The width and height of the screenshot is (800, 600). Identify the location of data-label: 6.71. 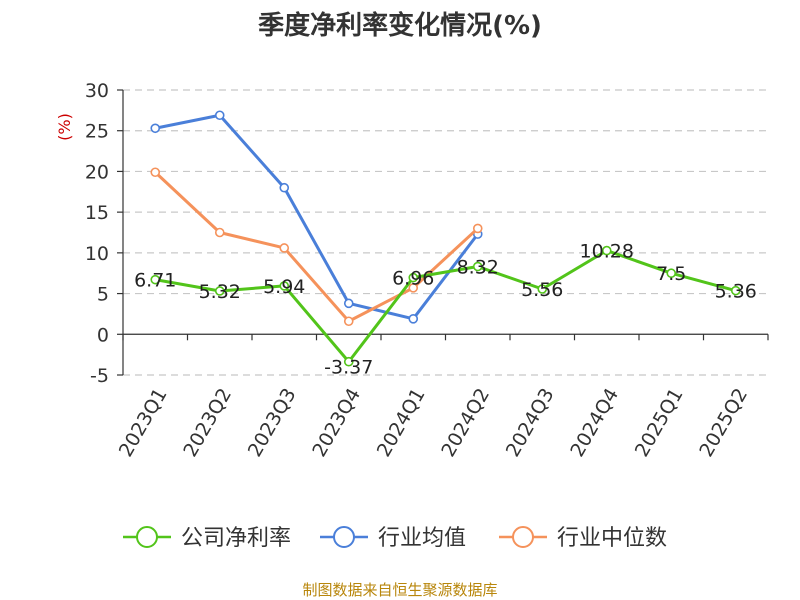
(155, 281).